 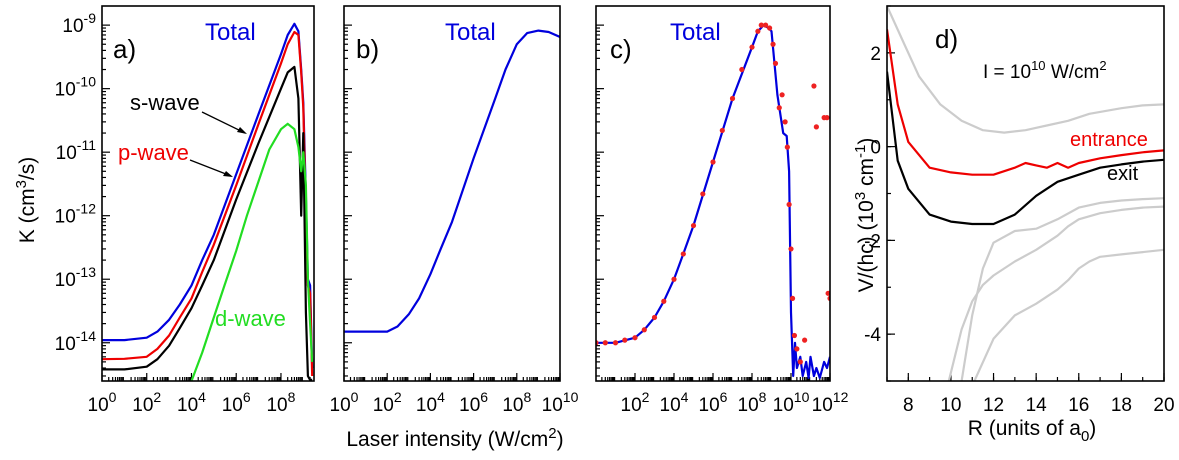 I want to click on y-axis-label-d: V/(hc) (103 cm-1), so click(x=865, y=215).